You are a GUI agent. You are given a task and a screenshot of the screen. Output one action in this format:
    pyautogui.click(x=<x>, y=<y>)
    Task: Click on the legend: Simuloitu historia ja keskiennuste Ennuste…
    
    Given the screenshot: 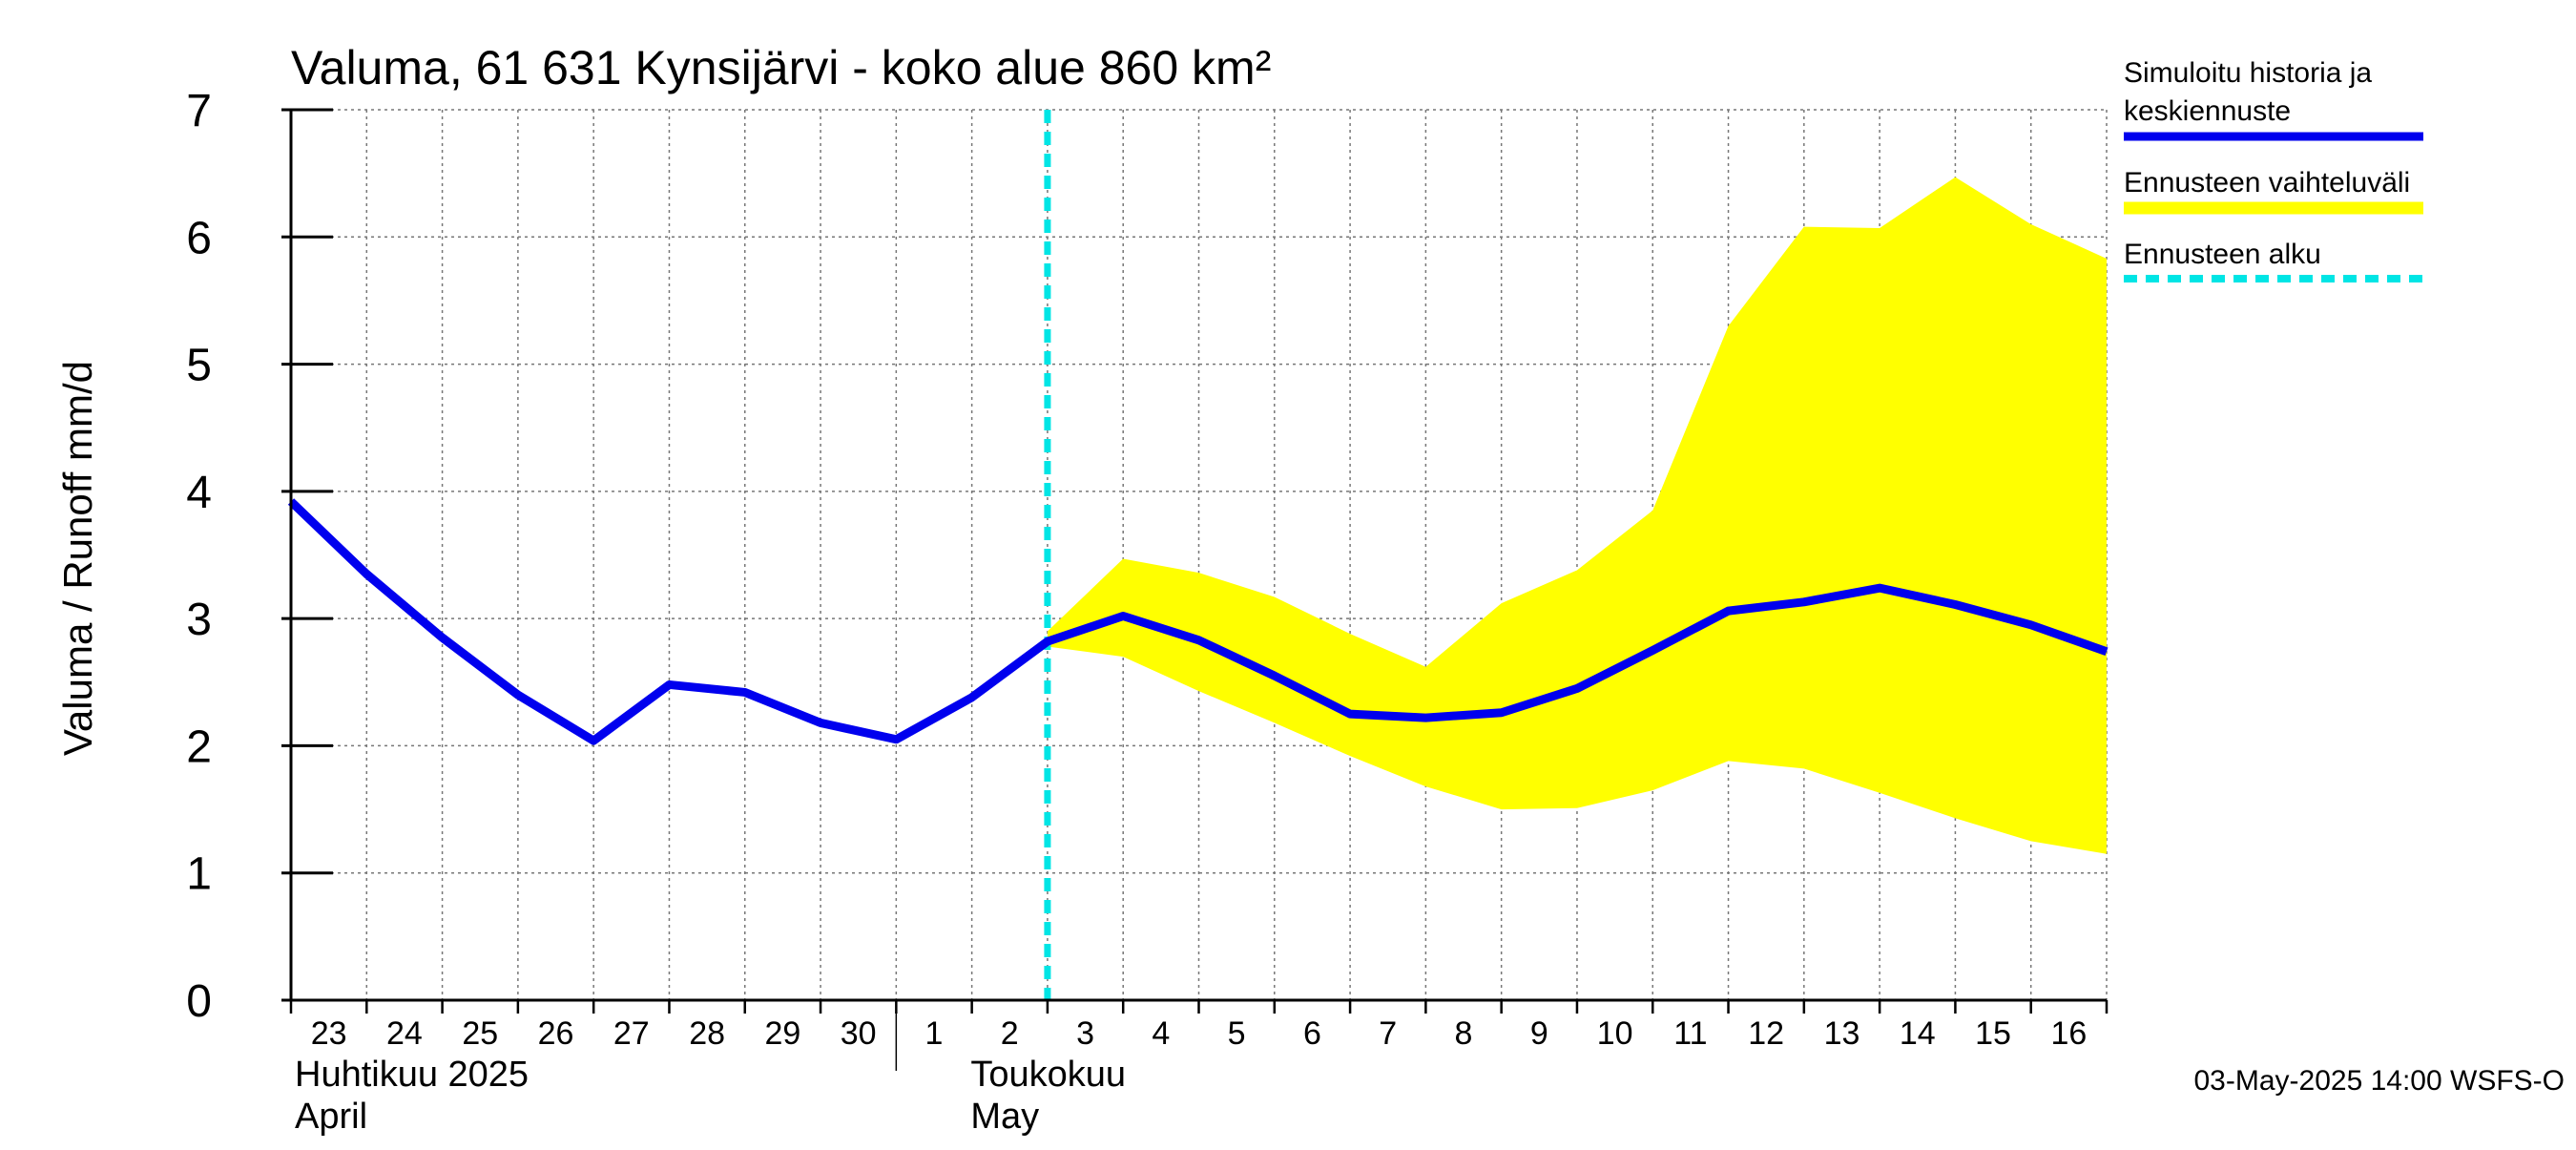 What is the action you would take?
    pyautogui.click(x=2273, y=169)
    